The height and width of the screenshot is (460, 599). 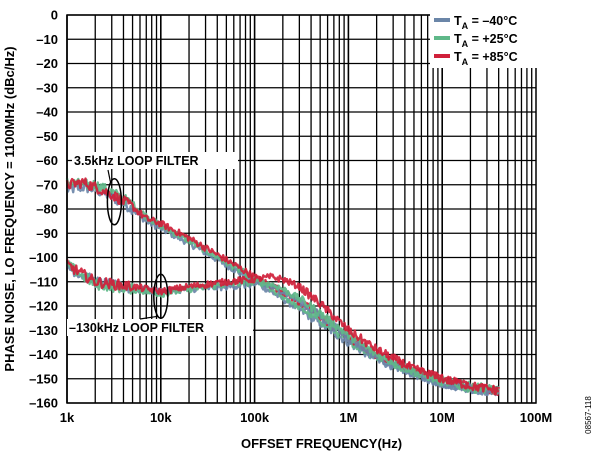 What do you see at coordinates (161, 417) in the screenshot?
I see `x-tick-label: 10k` at bounding box center [161, 417].